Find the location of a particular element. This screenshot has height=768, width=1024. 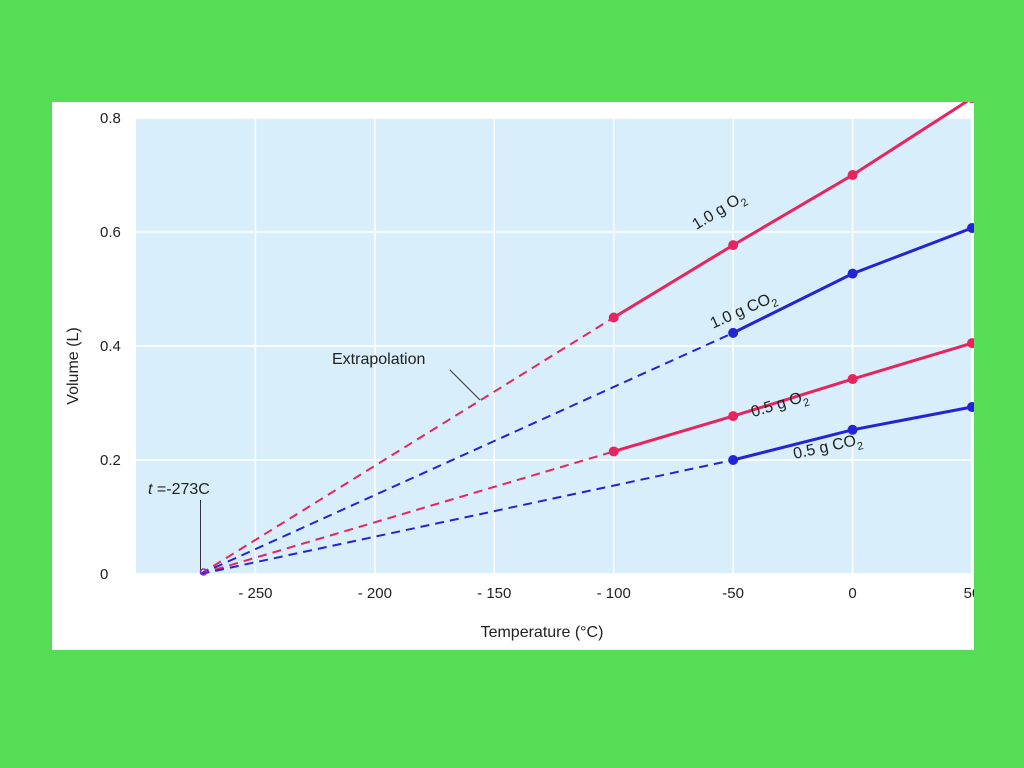

y-tick-label: 0 is located at coordinates (104, 574).